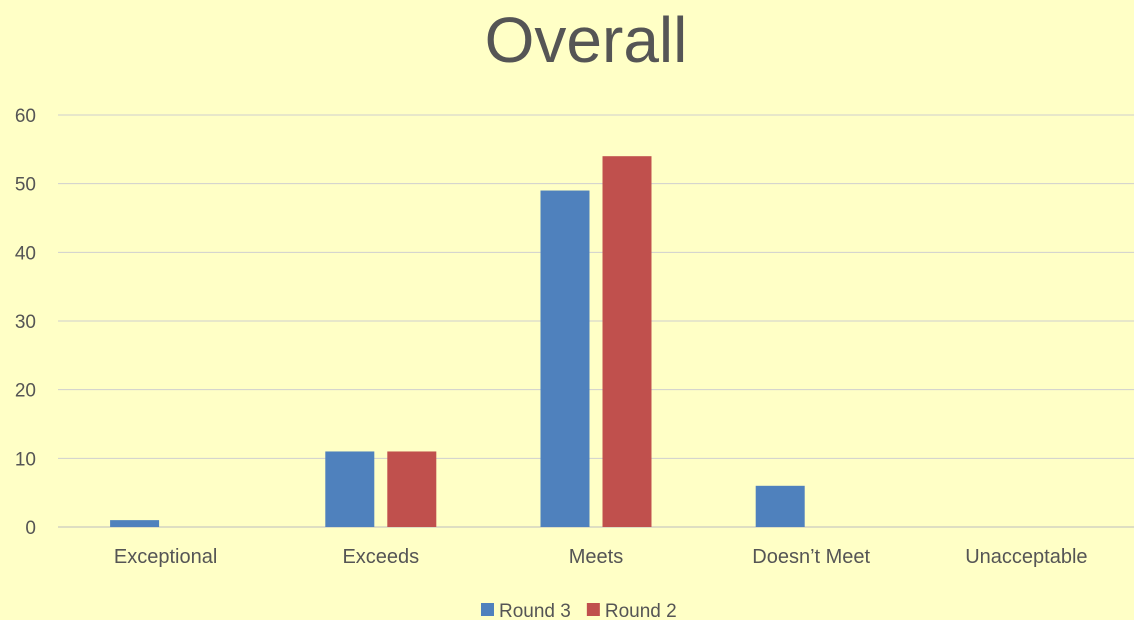  I want to click on y-tick-label-40: 40, so click(25, 253).